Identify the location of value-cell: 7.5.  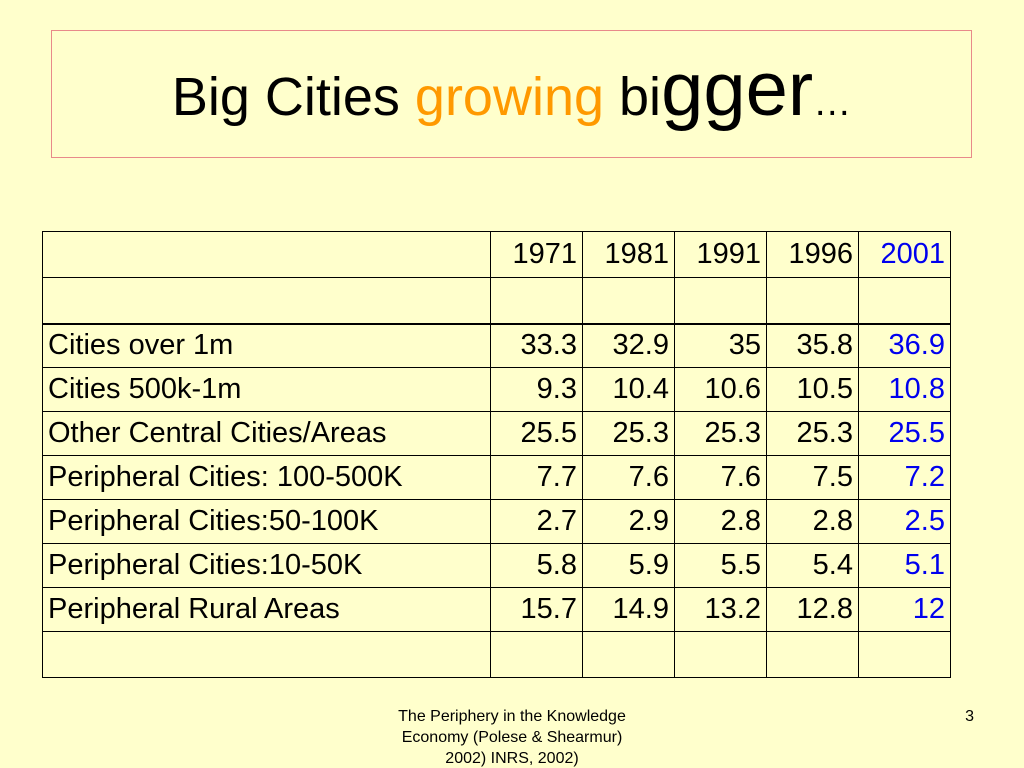
(812, 477).